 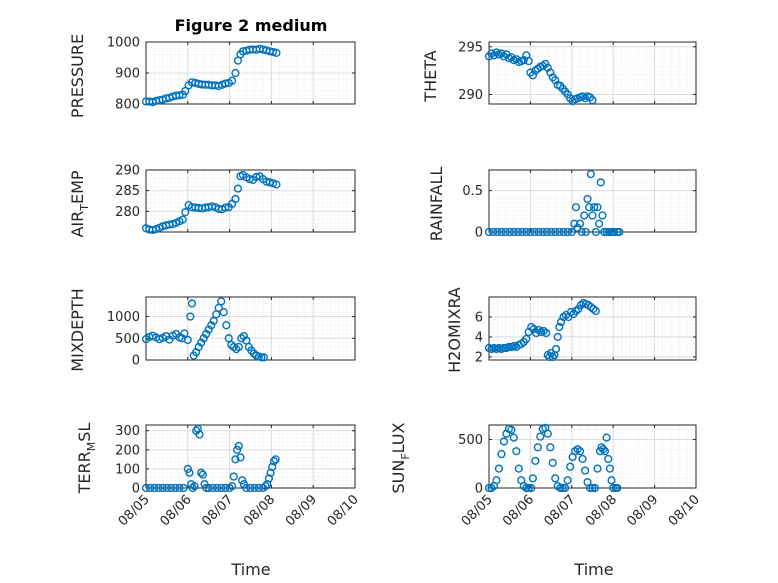 I want to click on y-tick-label: 280, so click(x=127, y=212).